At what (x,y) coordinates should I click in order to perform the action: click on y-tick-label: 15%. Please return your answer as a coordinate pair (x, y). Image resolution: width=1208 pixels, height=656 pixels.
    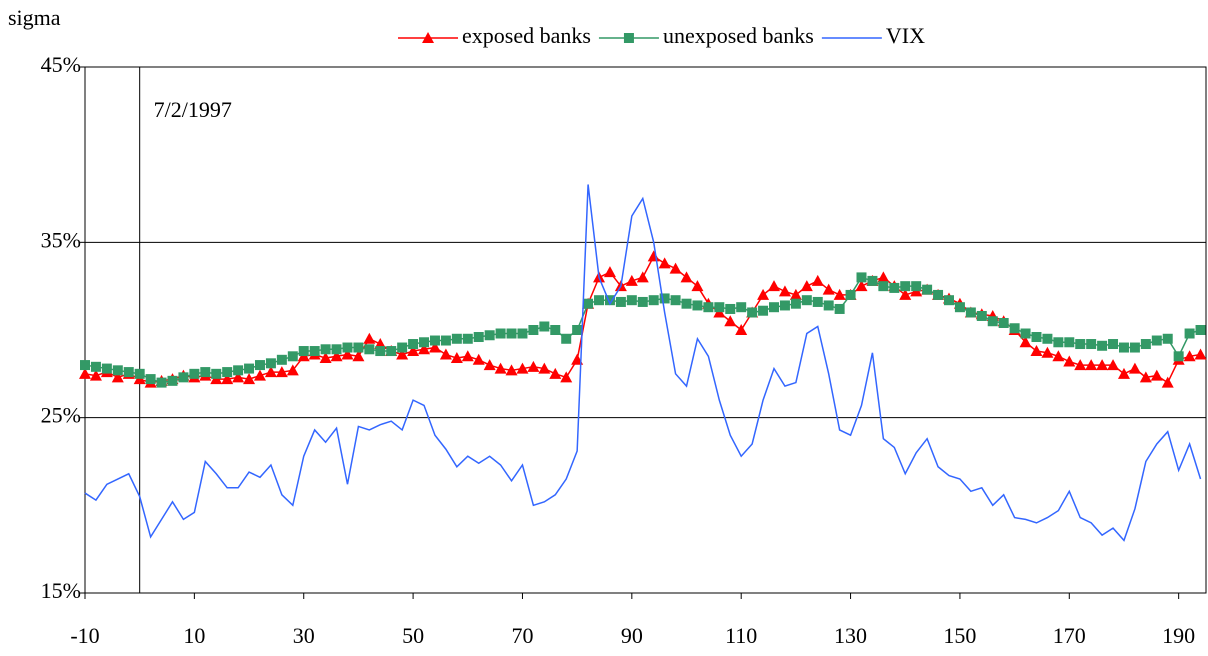
    Looking at the image, I should click on (61, 590).